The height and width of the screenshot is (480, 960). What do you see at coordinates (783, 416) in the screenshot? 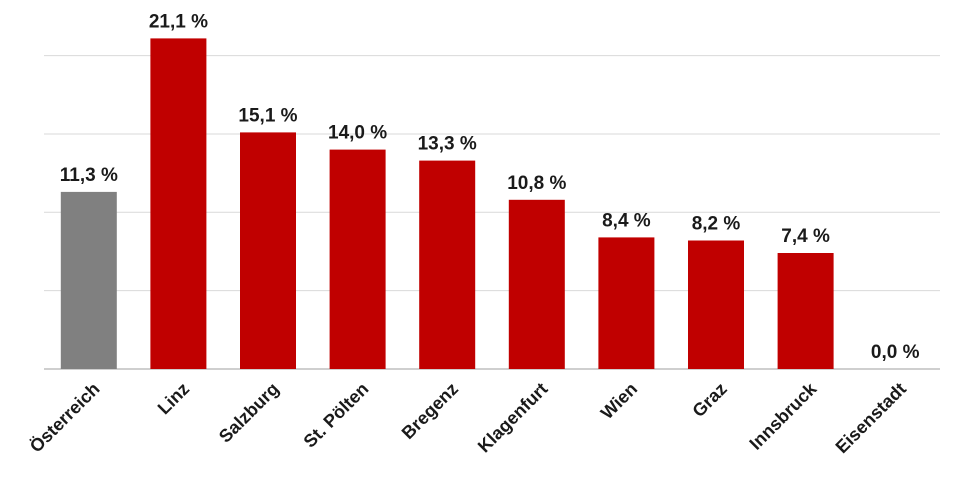
I see `category-label-8: Innsbruck` at bounding box center [783, 416].